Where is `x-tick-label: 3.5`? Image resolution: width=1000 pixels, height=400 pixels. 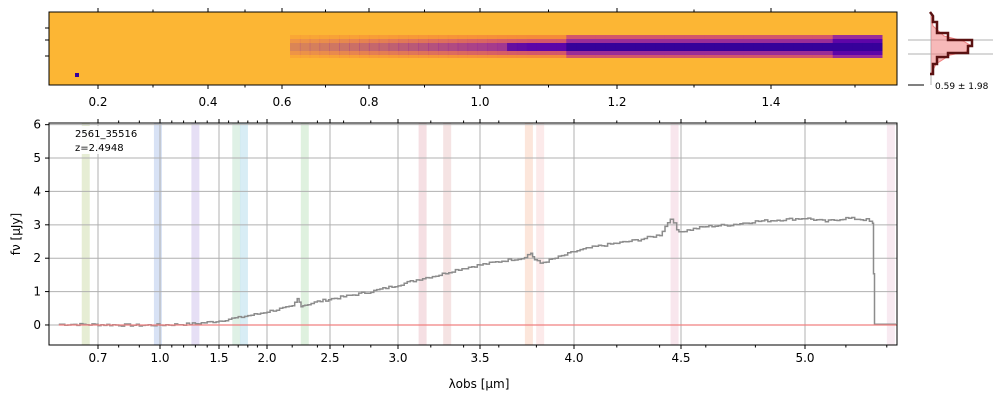
x-tick-label: 3.5 is located at coordinates (479, 358).